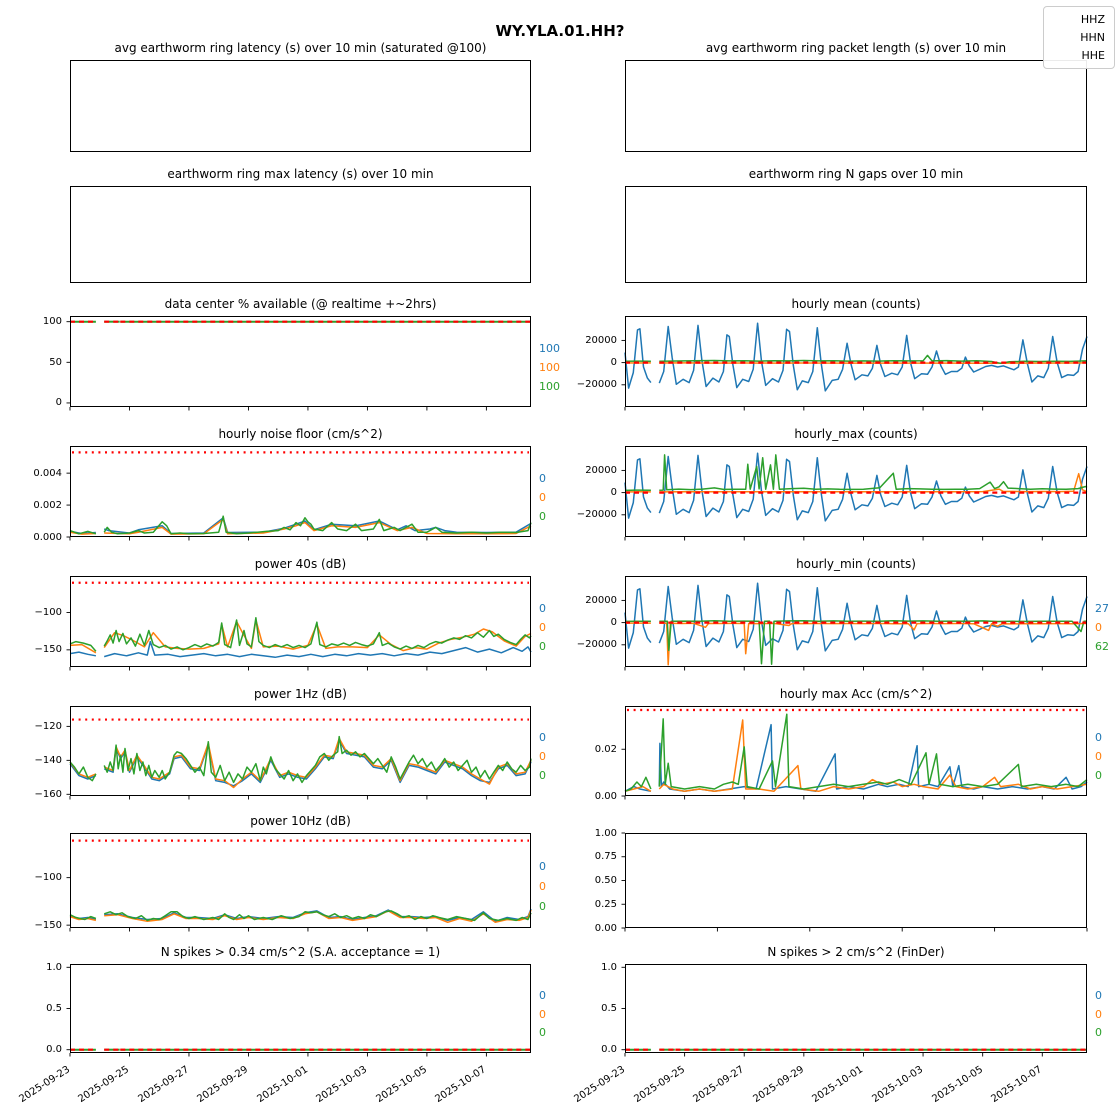 This screenshot has width=1120, height=1120. What do you see at coordinates (54, 967) in the screenshot?
I see `y-tick-label: 1.0` at bounding box center [54, 967].